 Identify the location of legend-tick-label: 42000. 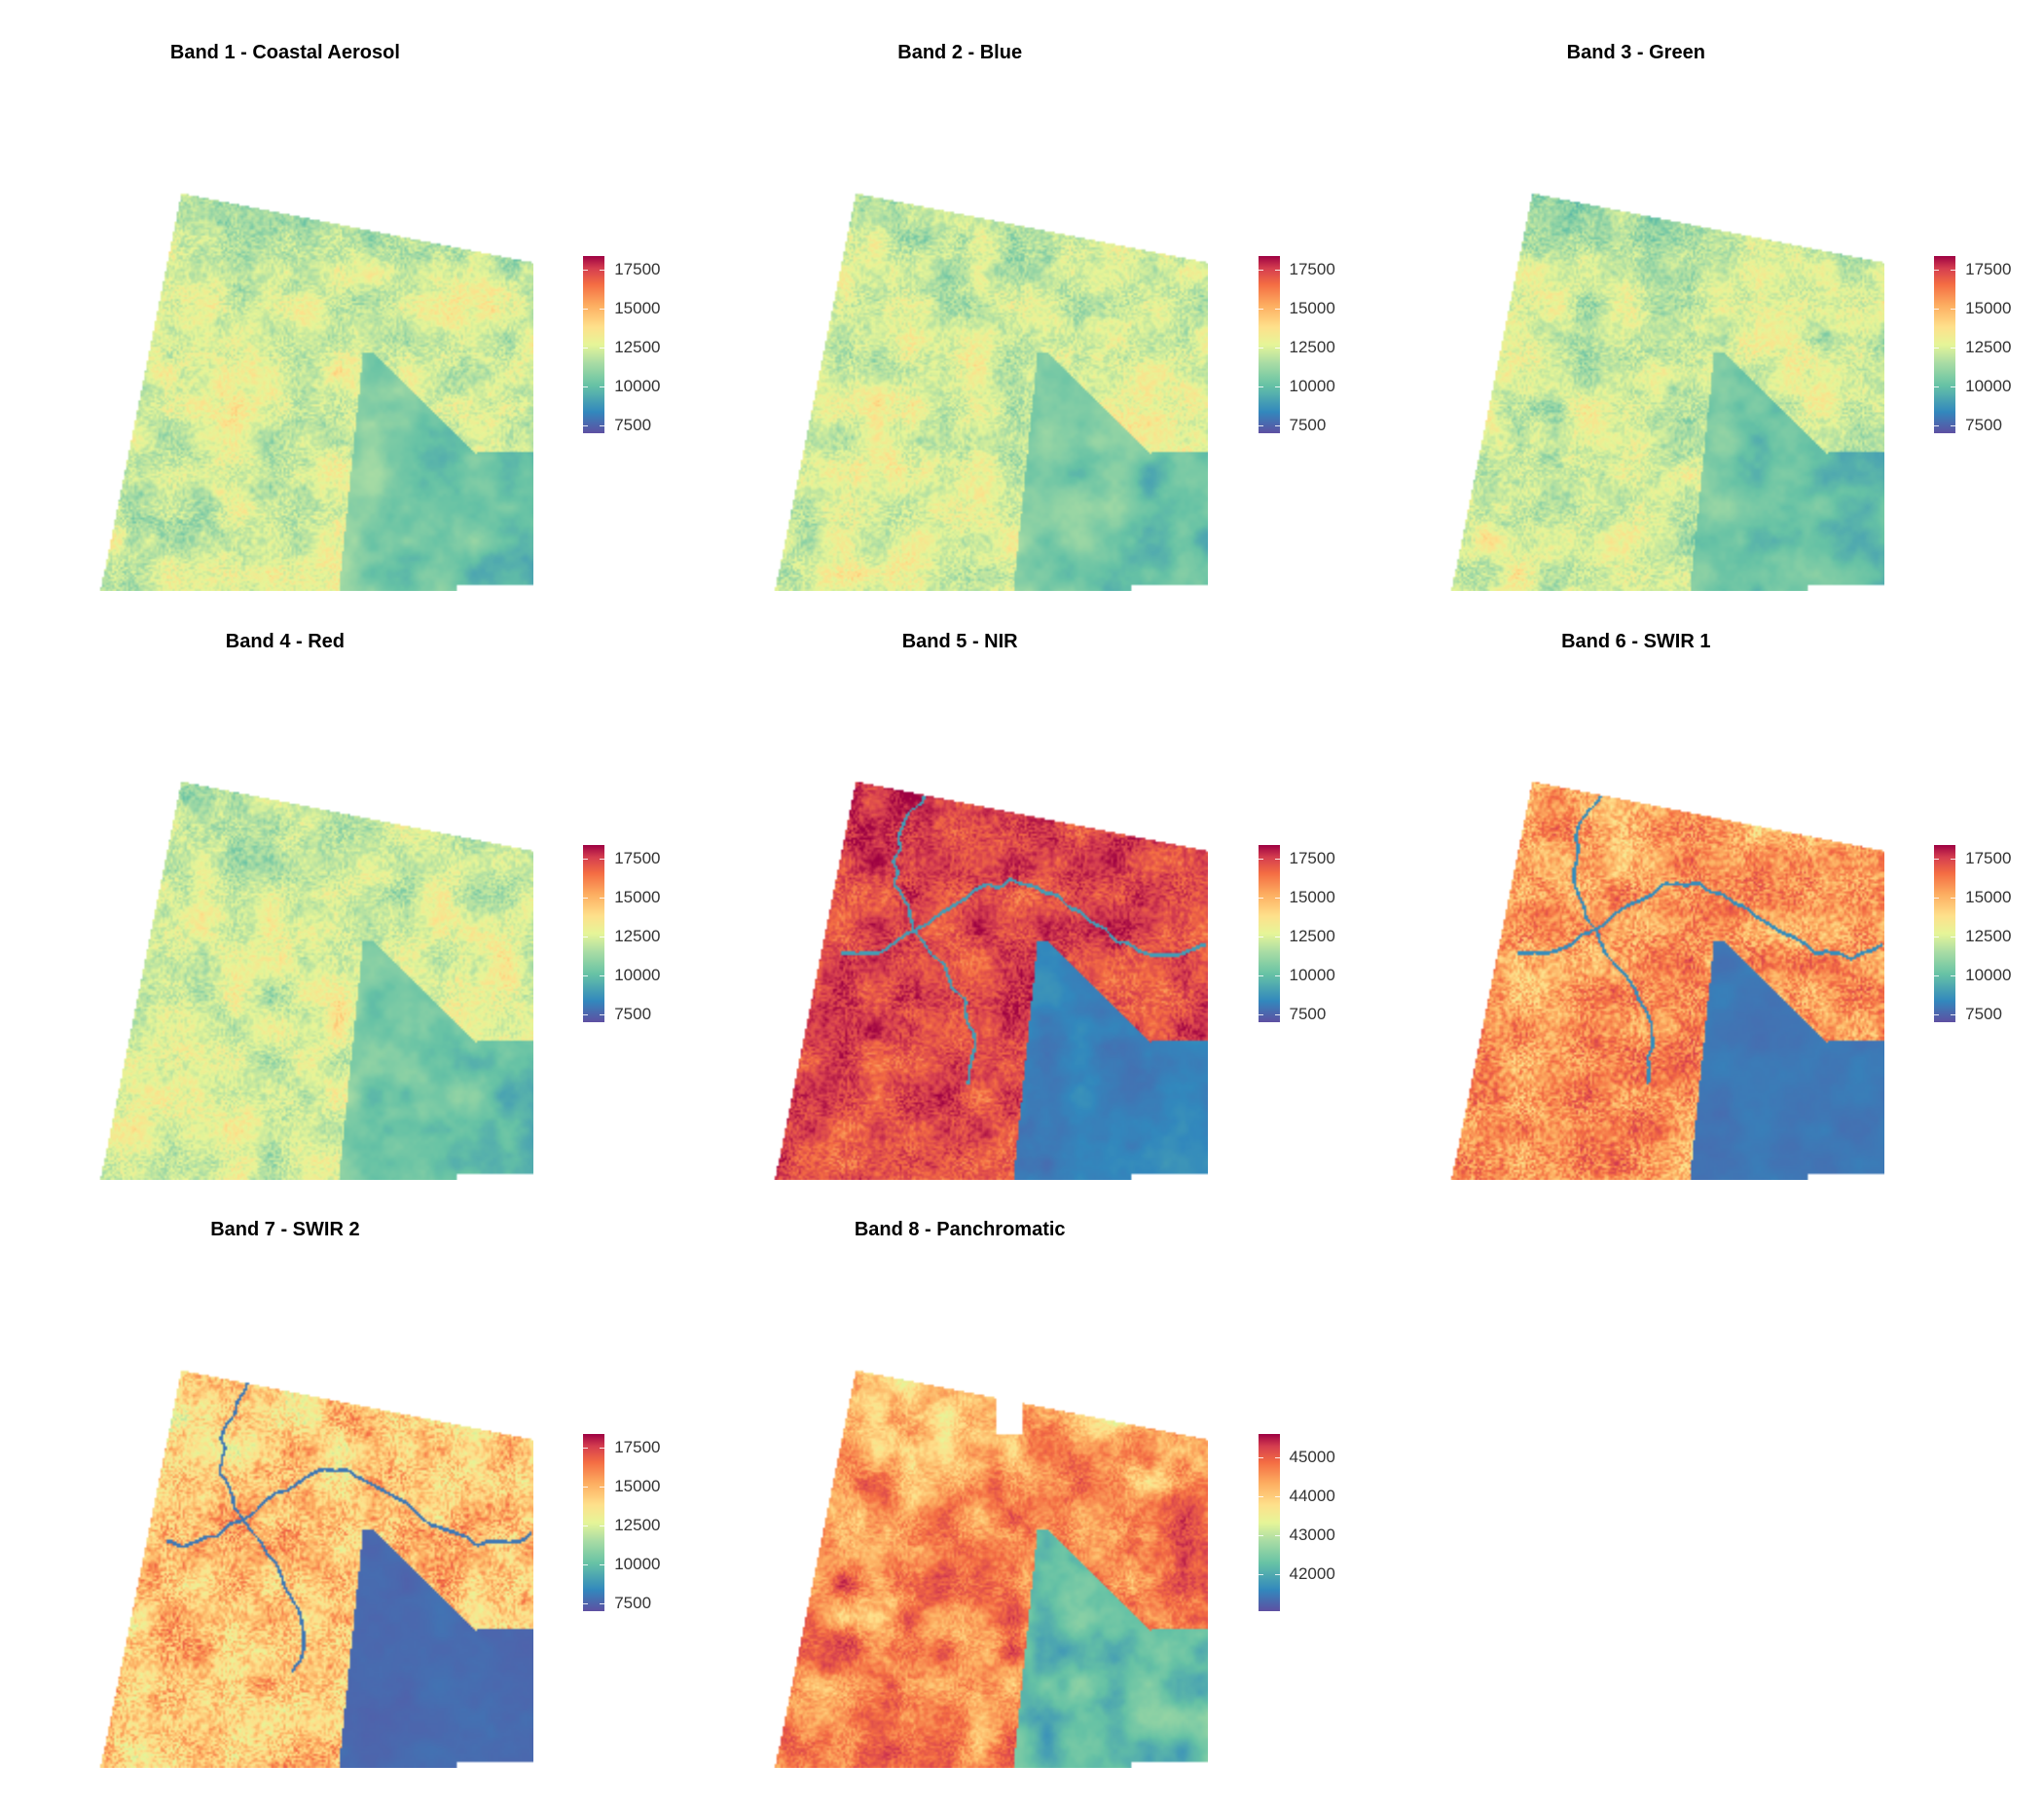
(1312, 1573).